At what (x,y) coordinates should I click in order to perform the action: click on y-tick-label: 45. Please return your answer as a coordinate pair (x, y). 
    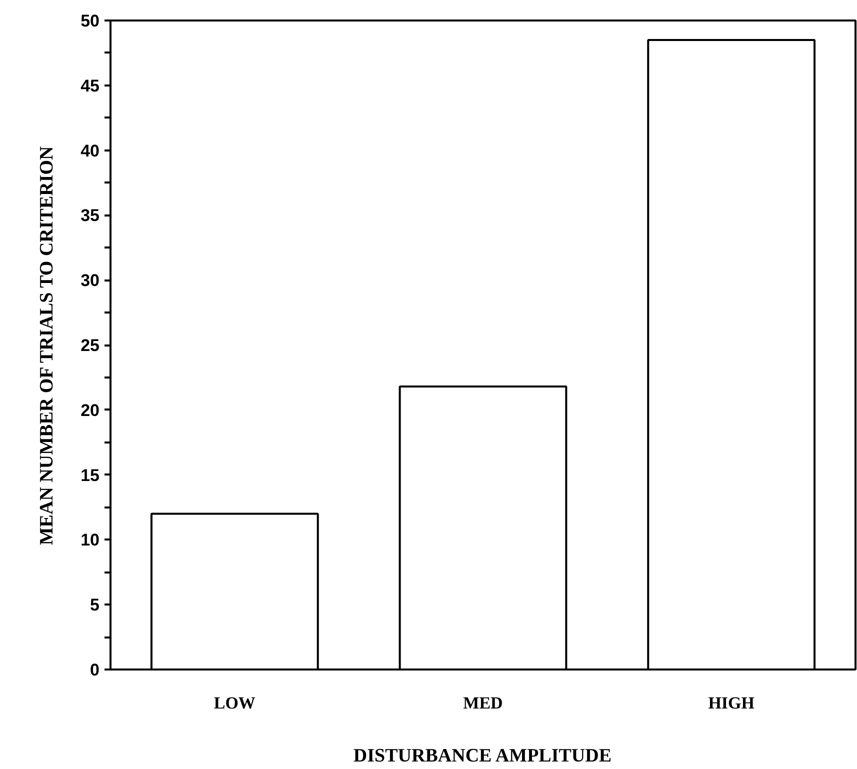
    Looking at the image, I should click on (90, 86).